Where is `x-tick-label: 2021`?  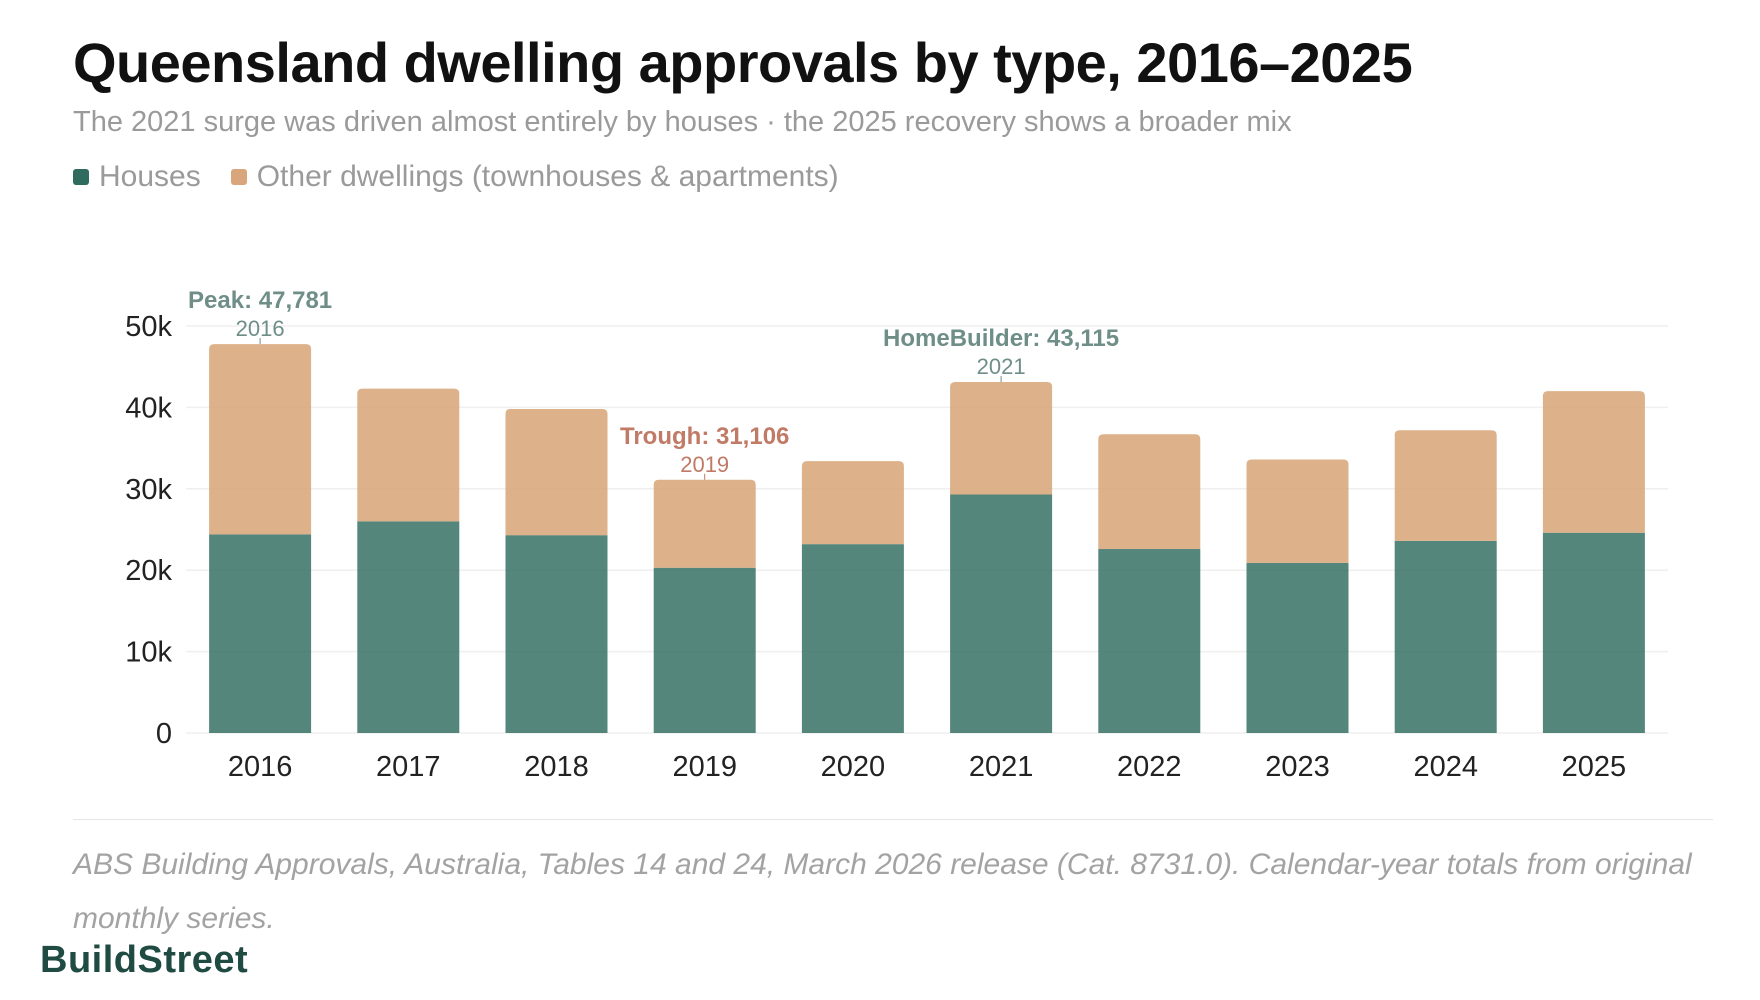
x-tick-label: 2021 is located at coordinates (1001, 767).